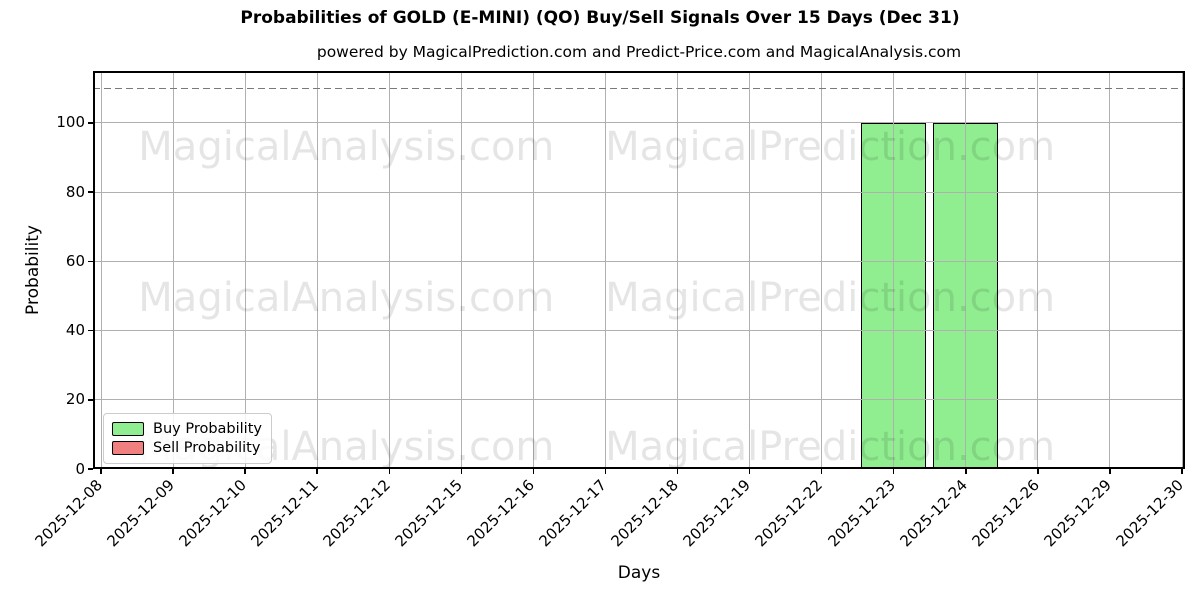 Image resolution: width=1200 pixels, height=600 pixels. I want to click on y-tick-label: 0, so click(80, 468).